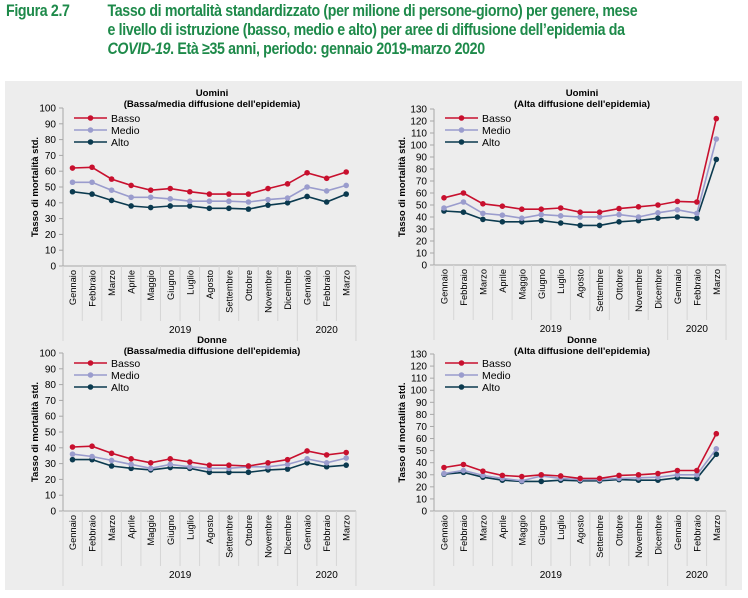 This screenshot has width=748, height=598. Describe the element at coordinates (190, 527) in the screenshot. I see `x-tick-label: Luglio` at that location.